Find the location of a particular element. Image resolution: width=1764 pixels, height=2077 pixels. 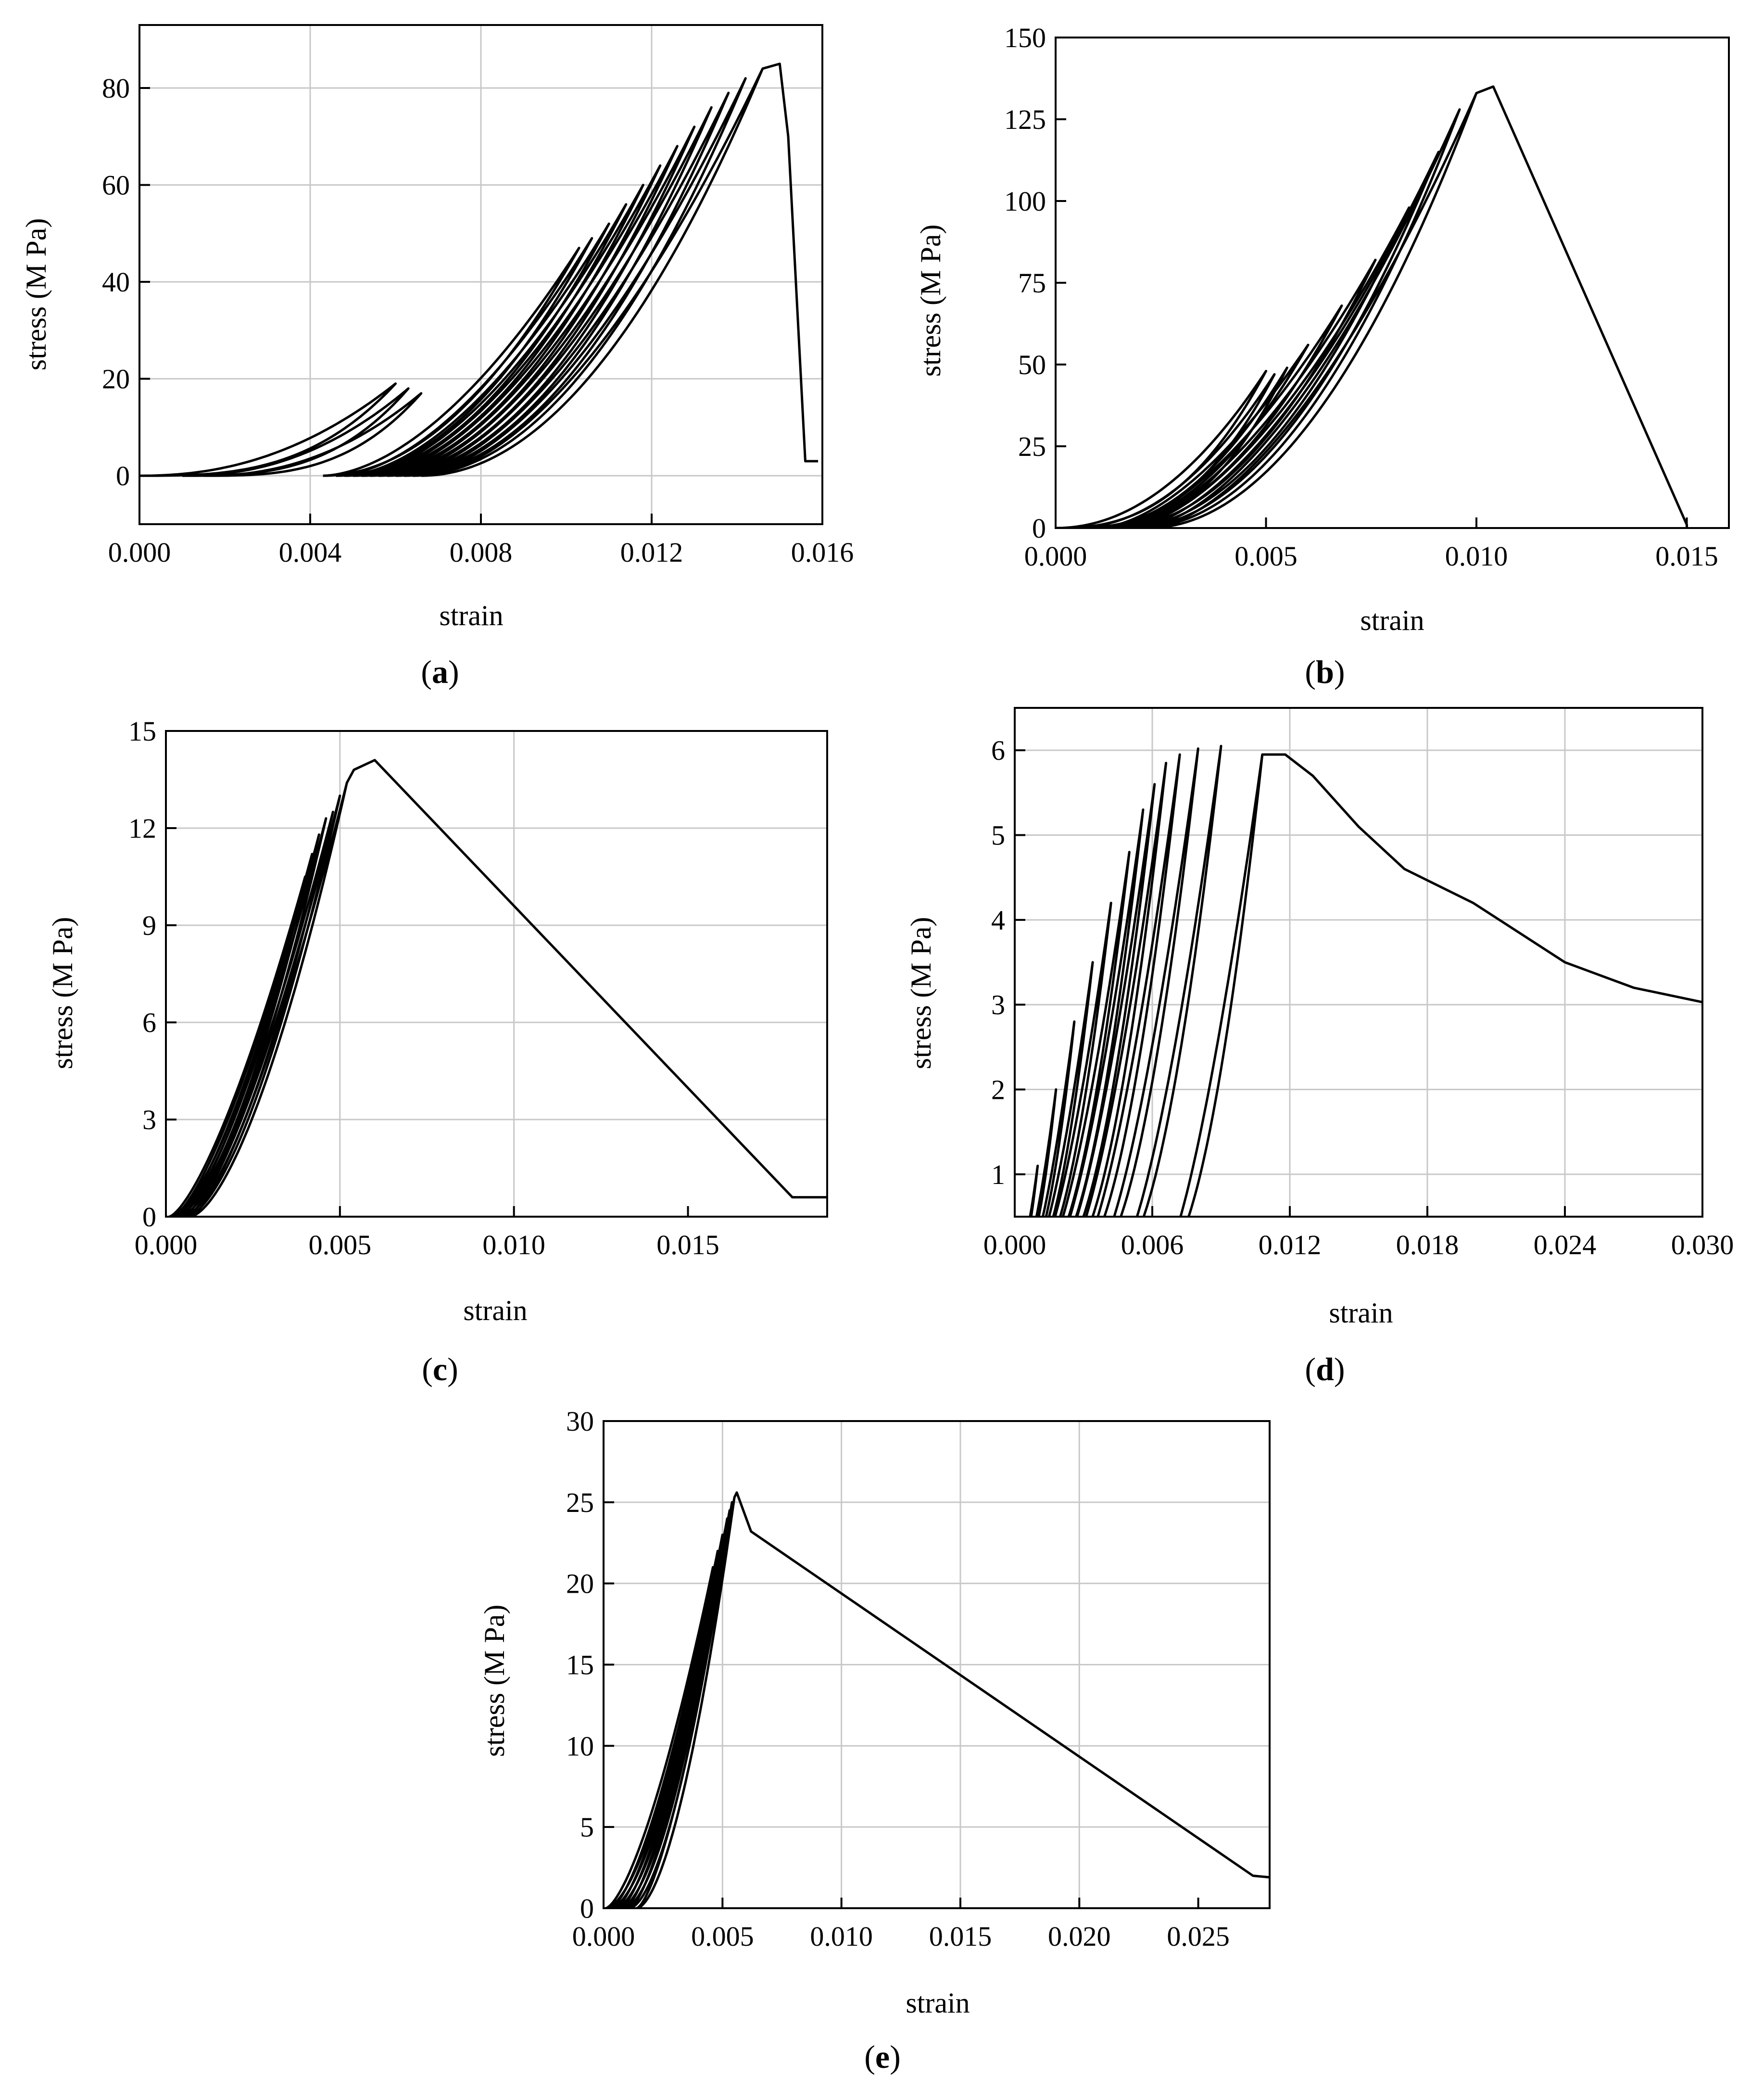

caption-a: (a) is located at coordinates (440, 672).